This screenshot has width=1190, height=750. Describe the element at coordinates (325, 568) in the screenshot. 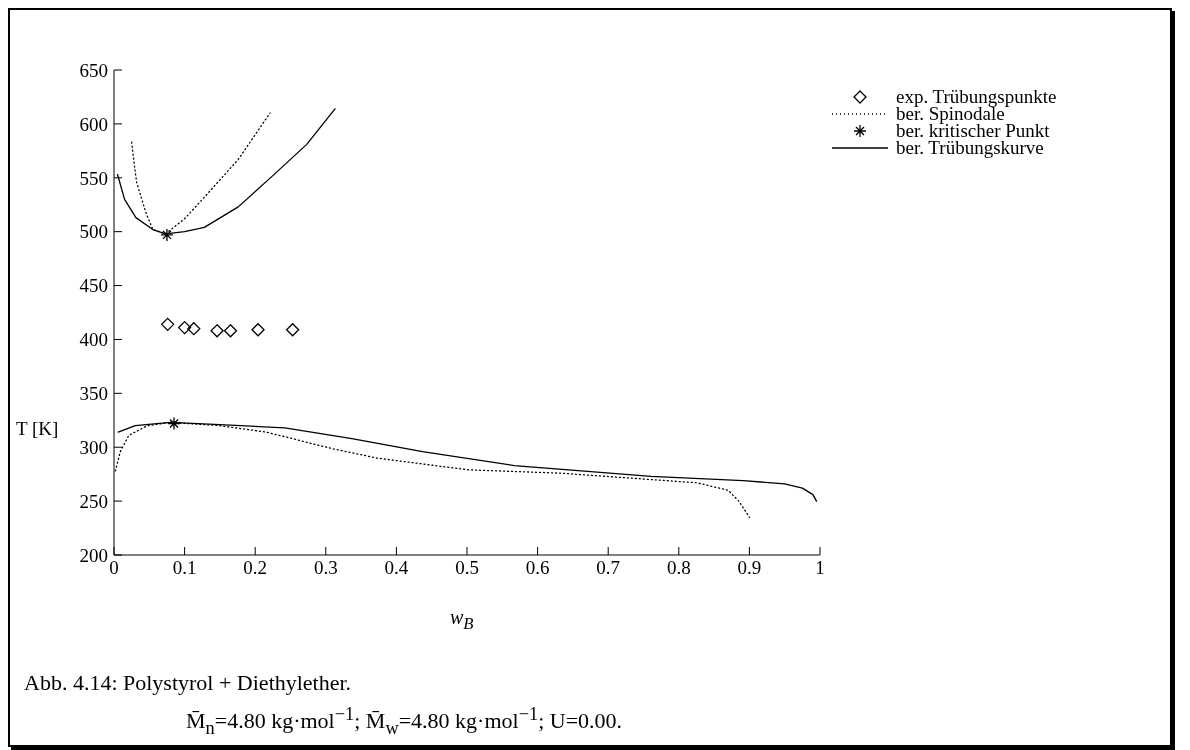

I see `x-tick-label: 0.3` at that location.